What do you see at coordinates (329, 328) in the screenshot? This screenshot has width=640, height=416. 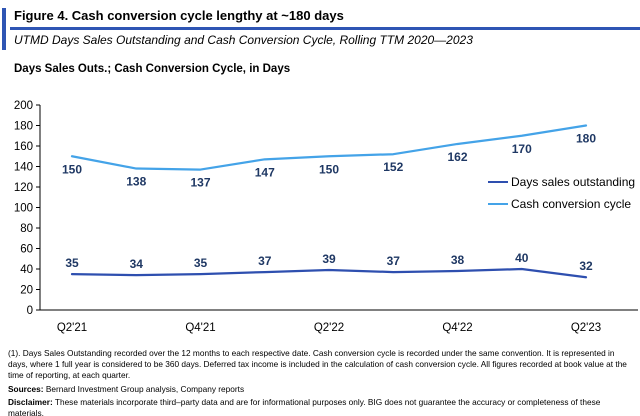 I see `x-axis-tick-label: Q2'22` at bounding box center [329, 328].